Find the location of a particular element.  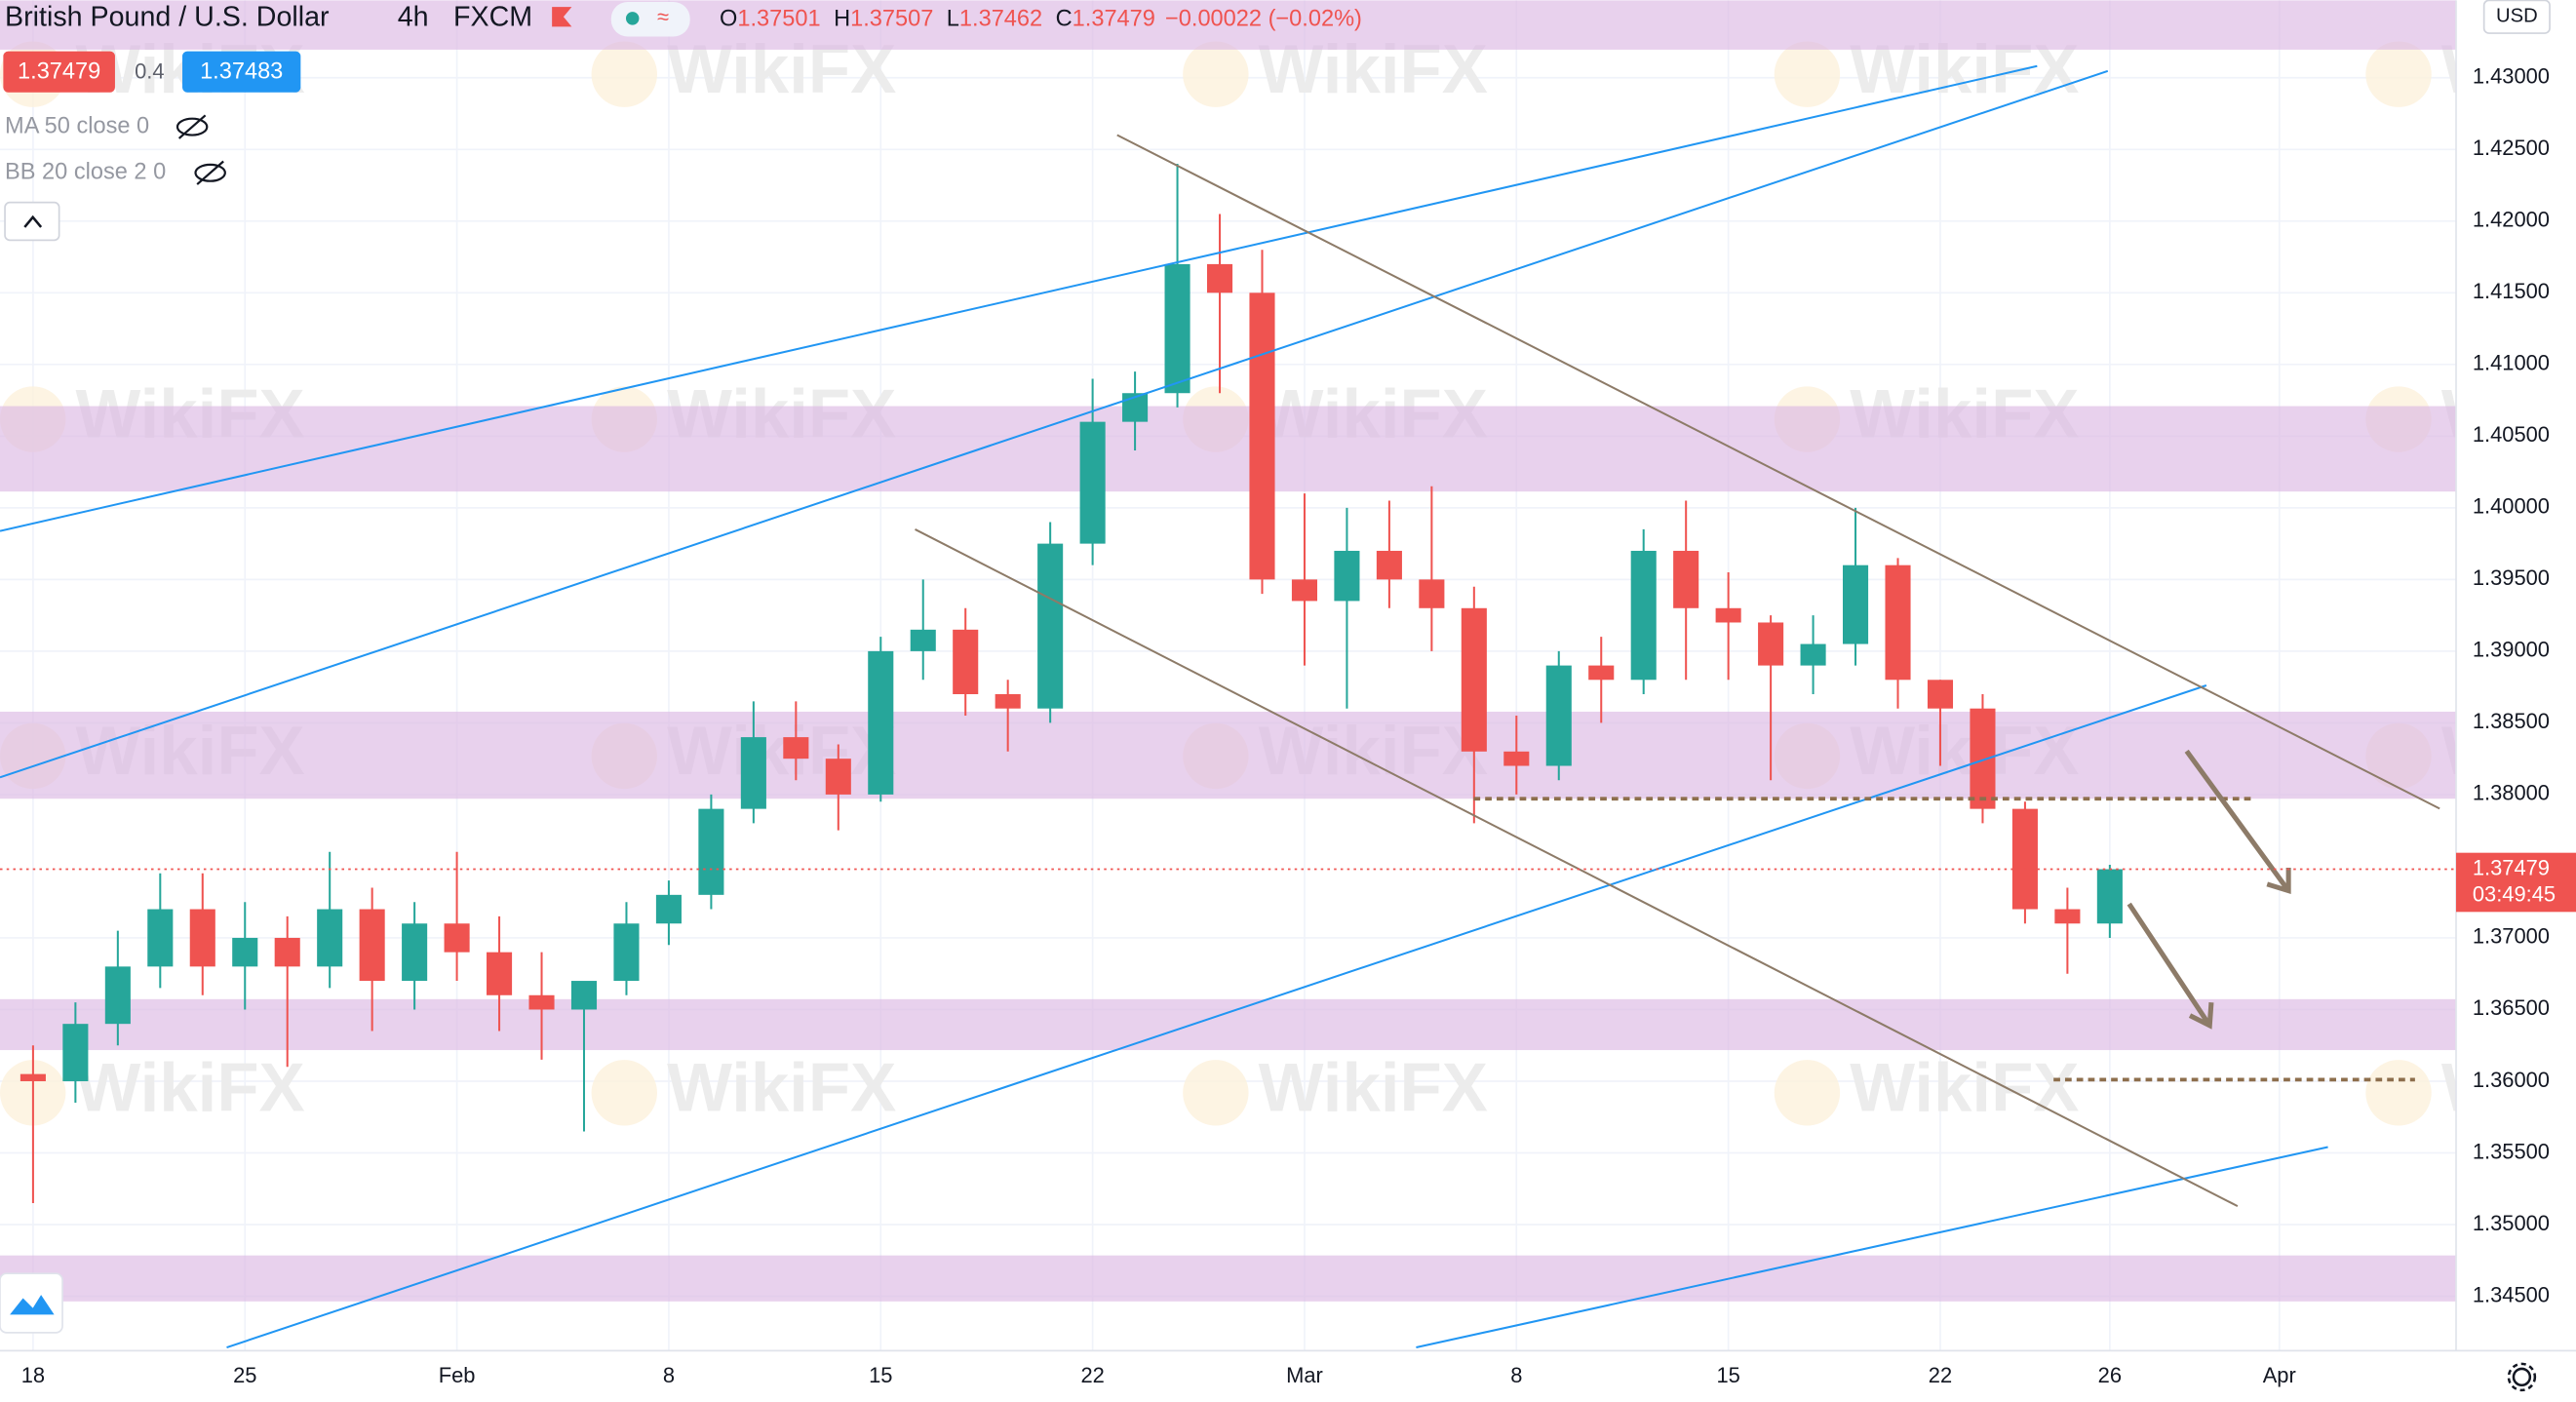

ohlc-value: 1.37507 is located at coordinates (891, 19).